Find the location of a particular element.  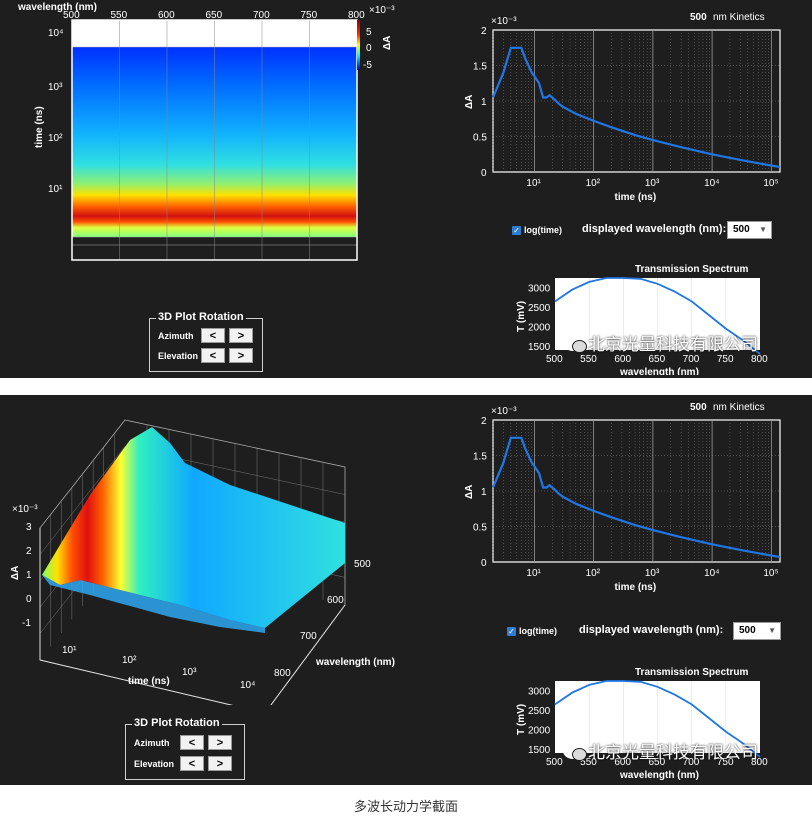

surface-time-label: time (ns) is located at coordinates (149, 681).